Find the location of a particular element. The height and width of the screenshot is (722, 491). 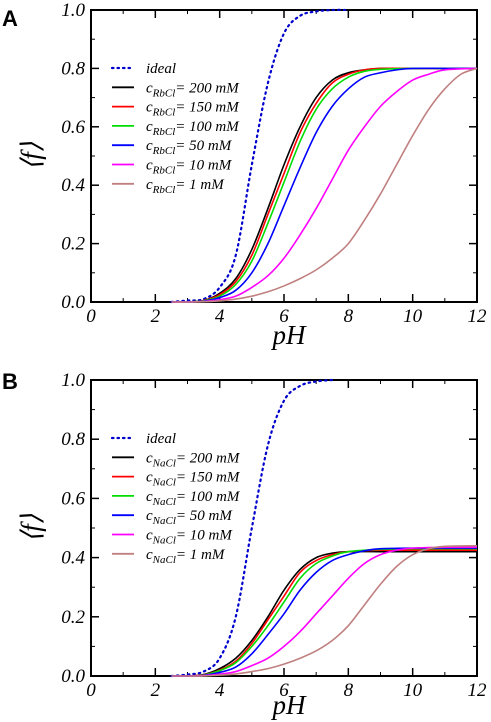

legend-label-tail: = 1 mM is located at coordinates (201, 555).